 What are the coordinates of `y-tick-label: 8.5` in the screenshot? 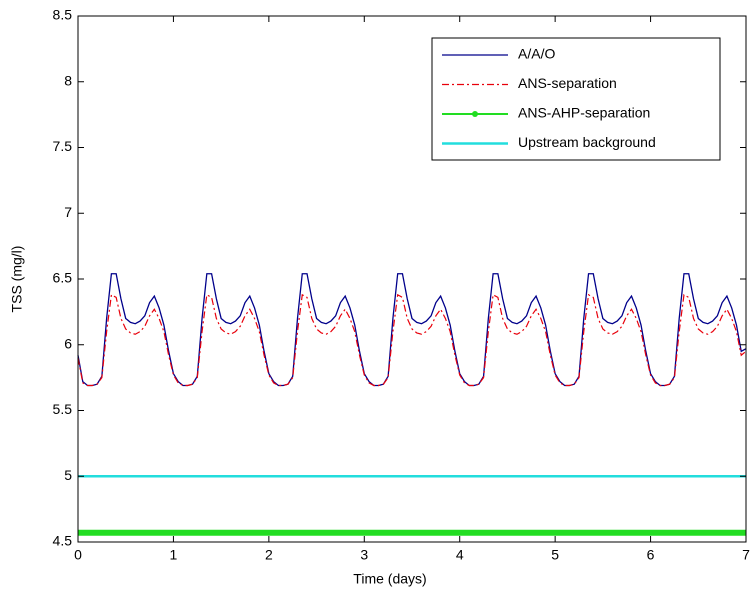 It's located at (63, 15).